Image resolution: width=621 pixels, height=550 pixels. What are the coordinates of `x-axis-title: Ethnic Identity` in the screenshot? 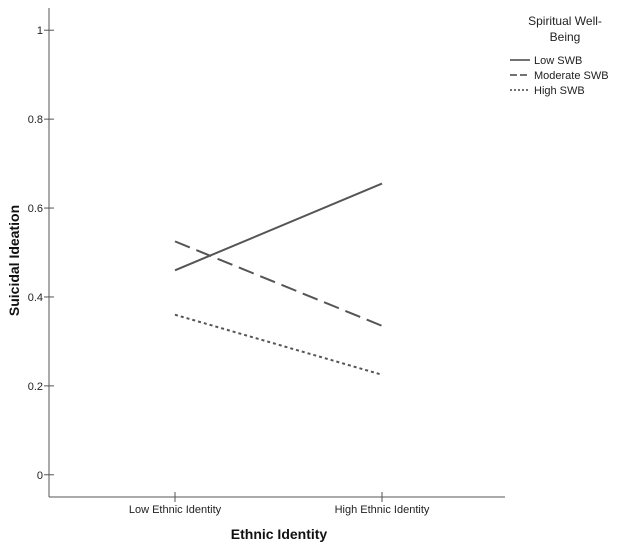 It's located at (279, 534).